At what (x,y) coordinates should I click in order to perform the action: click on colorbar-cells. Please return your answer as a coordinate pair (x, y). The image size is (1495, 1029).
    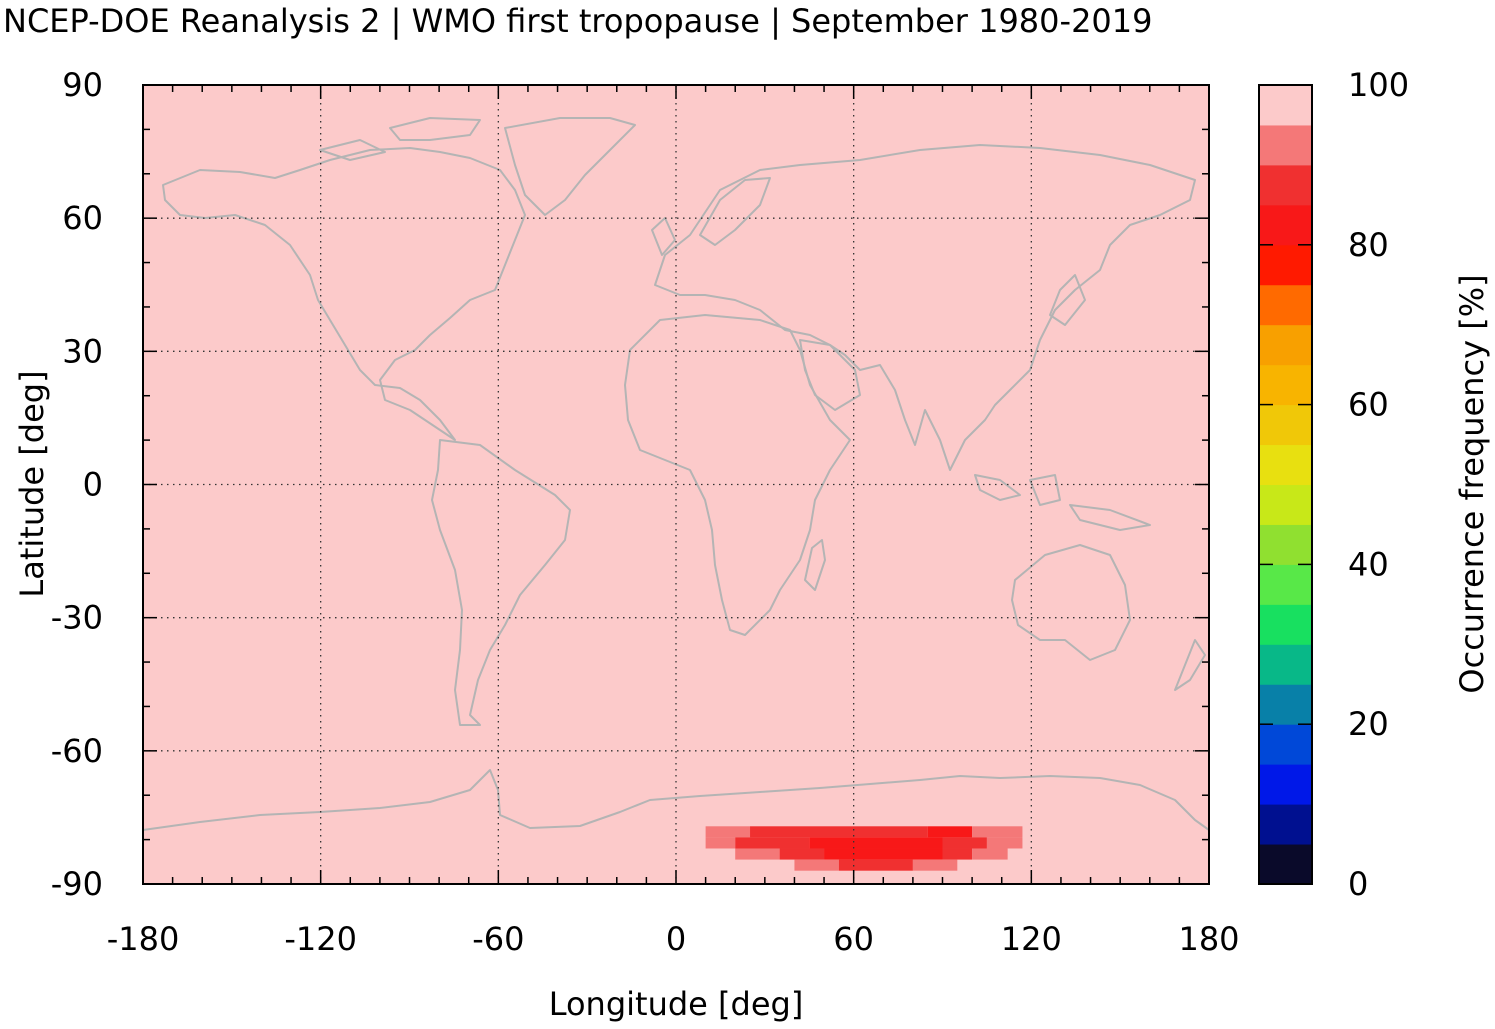
    Looking at the image, I should click on (1285, 485).